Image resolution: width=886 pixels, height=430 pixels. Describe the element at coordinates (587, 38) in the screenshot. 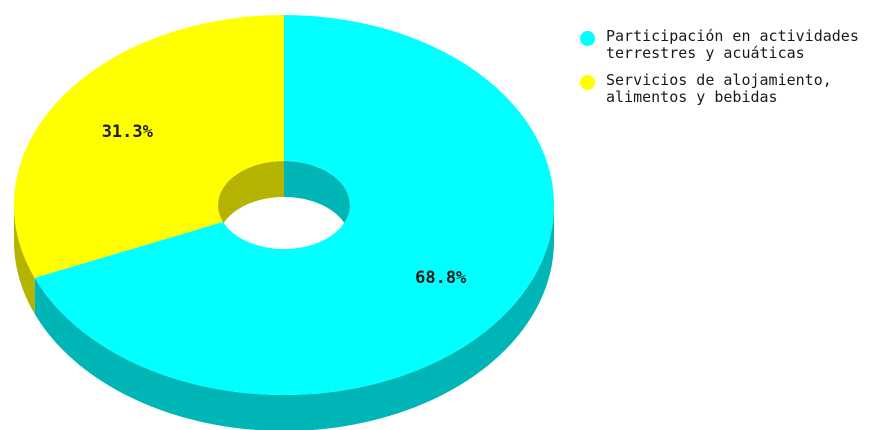

I see `legend-swatch-participacion` at that location.